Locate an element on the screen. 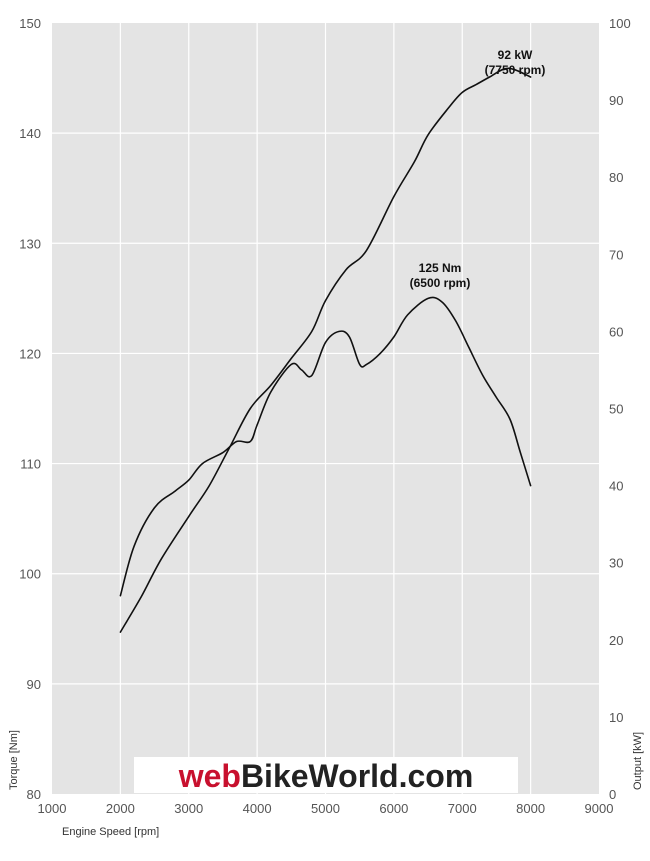 This screenshot has width=650, height=861. x-tick-label: 6000 is located at coordinates (393, 808).